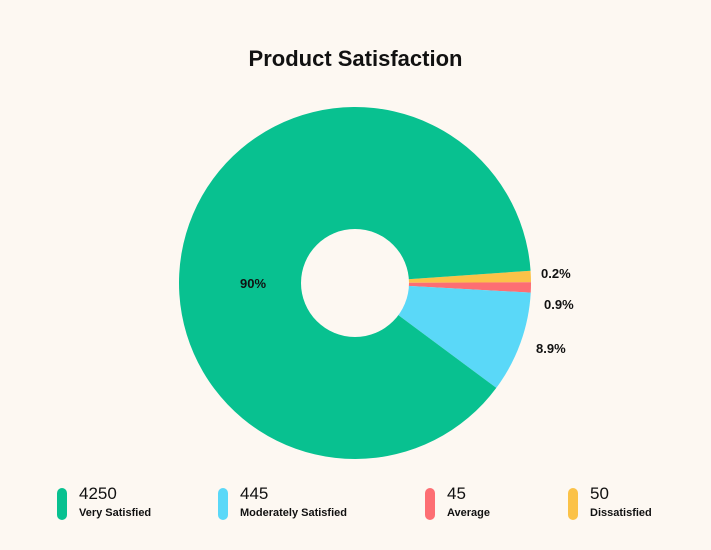 The height and width of the screenshot is (550, 711). What do you see at coordinates (551, 348) in the screenshot?
I see `slice-label-moderately-satisfied: 8.9%` at bounding box center [551, 348].